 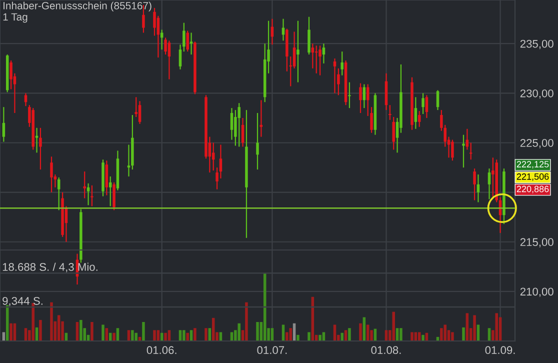 What do you see at coordinates (15, 18) in the screenshot?
I see `text: 1 Tag` at bounding box center [15, 18].